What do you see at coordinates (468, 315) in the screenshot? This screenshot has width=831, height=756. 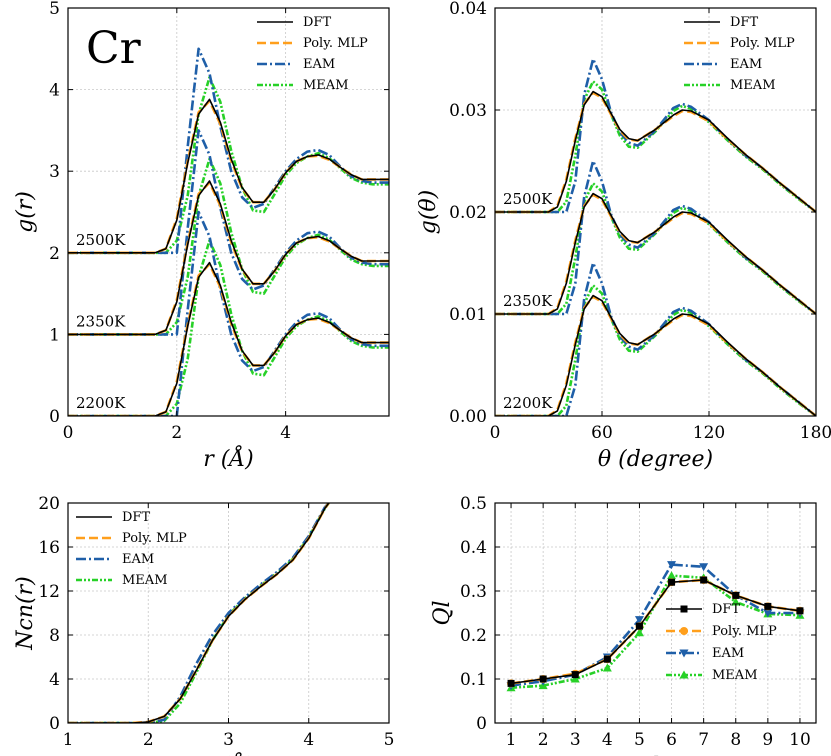 I see `y-tick-label: 0.01` at bounding box center [468, 315].